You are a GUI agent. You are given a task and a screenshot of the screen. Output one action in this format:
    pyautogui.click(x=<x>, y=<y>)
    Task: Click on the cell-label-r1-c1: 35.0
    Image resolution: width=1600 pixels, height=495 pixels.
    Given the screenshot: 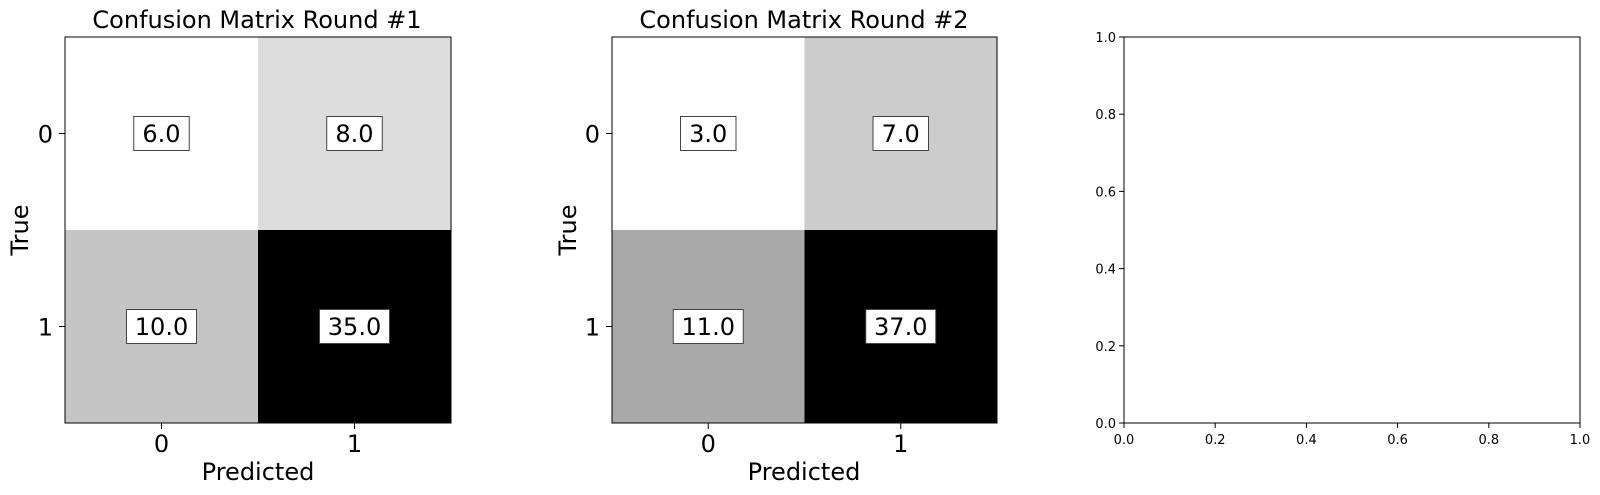 What is the action you would take?
    pyautogui.click(x=354, y=327)
    